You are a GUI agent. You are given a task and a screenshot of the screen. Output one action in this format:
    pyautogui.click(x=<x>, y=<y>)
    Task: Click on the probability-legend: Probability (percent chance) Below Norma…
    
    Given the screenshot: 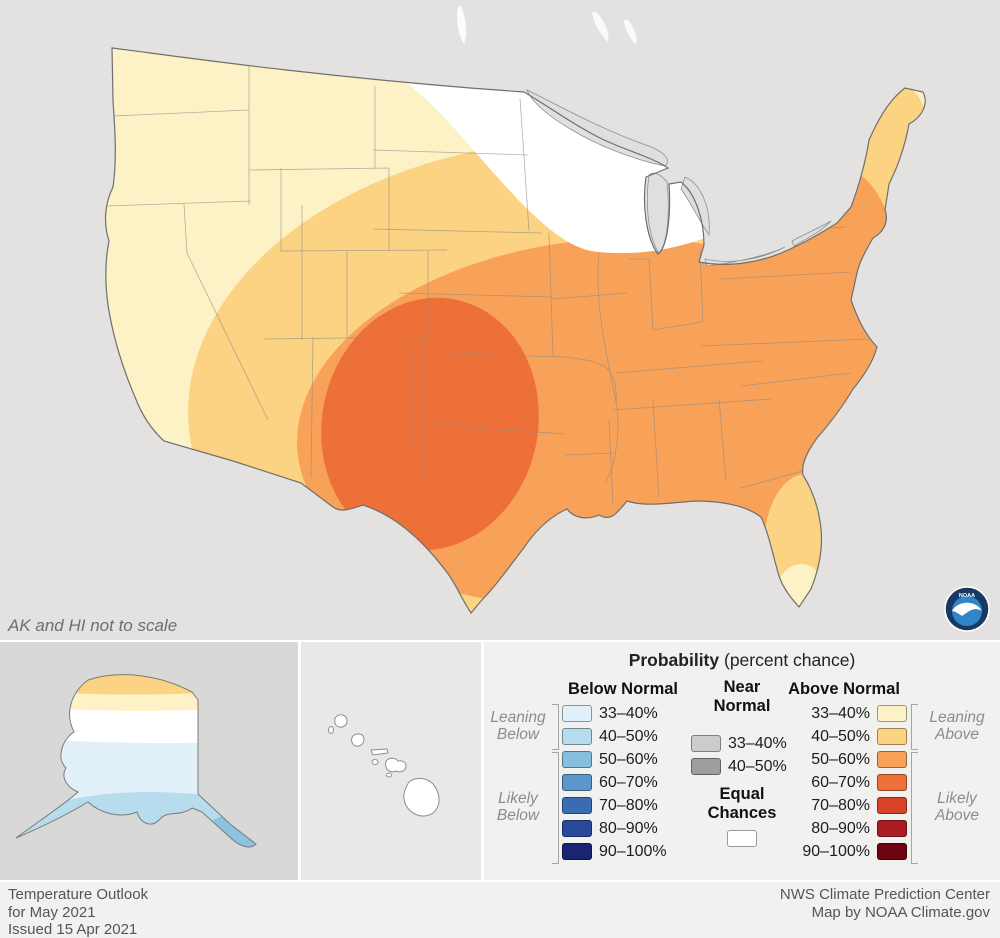 What is the action you would take?
    pyautogui.click(x=742, y=761)
    